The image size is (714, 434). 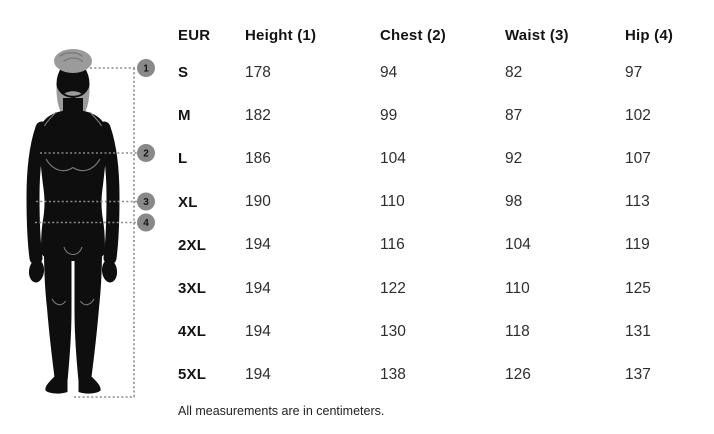 What do you see at coordinates (439, 288) in the screenshot?
I see `table-row: 3XL 194 122 110 125` at bounding box center [439, 288].